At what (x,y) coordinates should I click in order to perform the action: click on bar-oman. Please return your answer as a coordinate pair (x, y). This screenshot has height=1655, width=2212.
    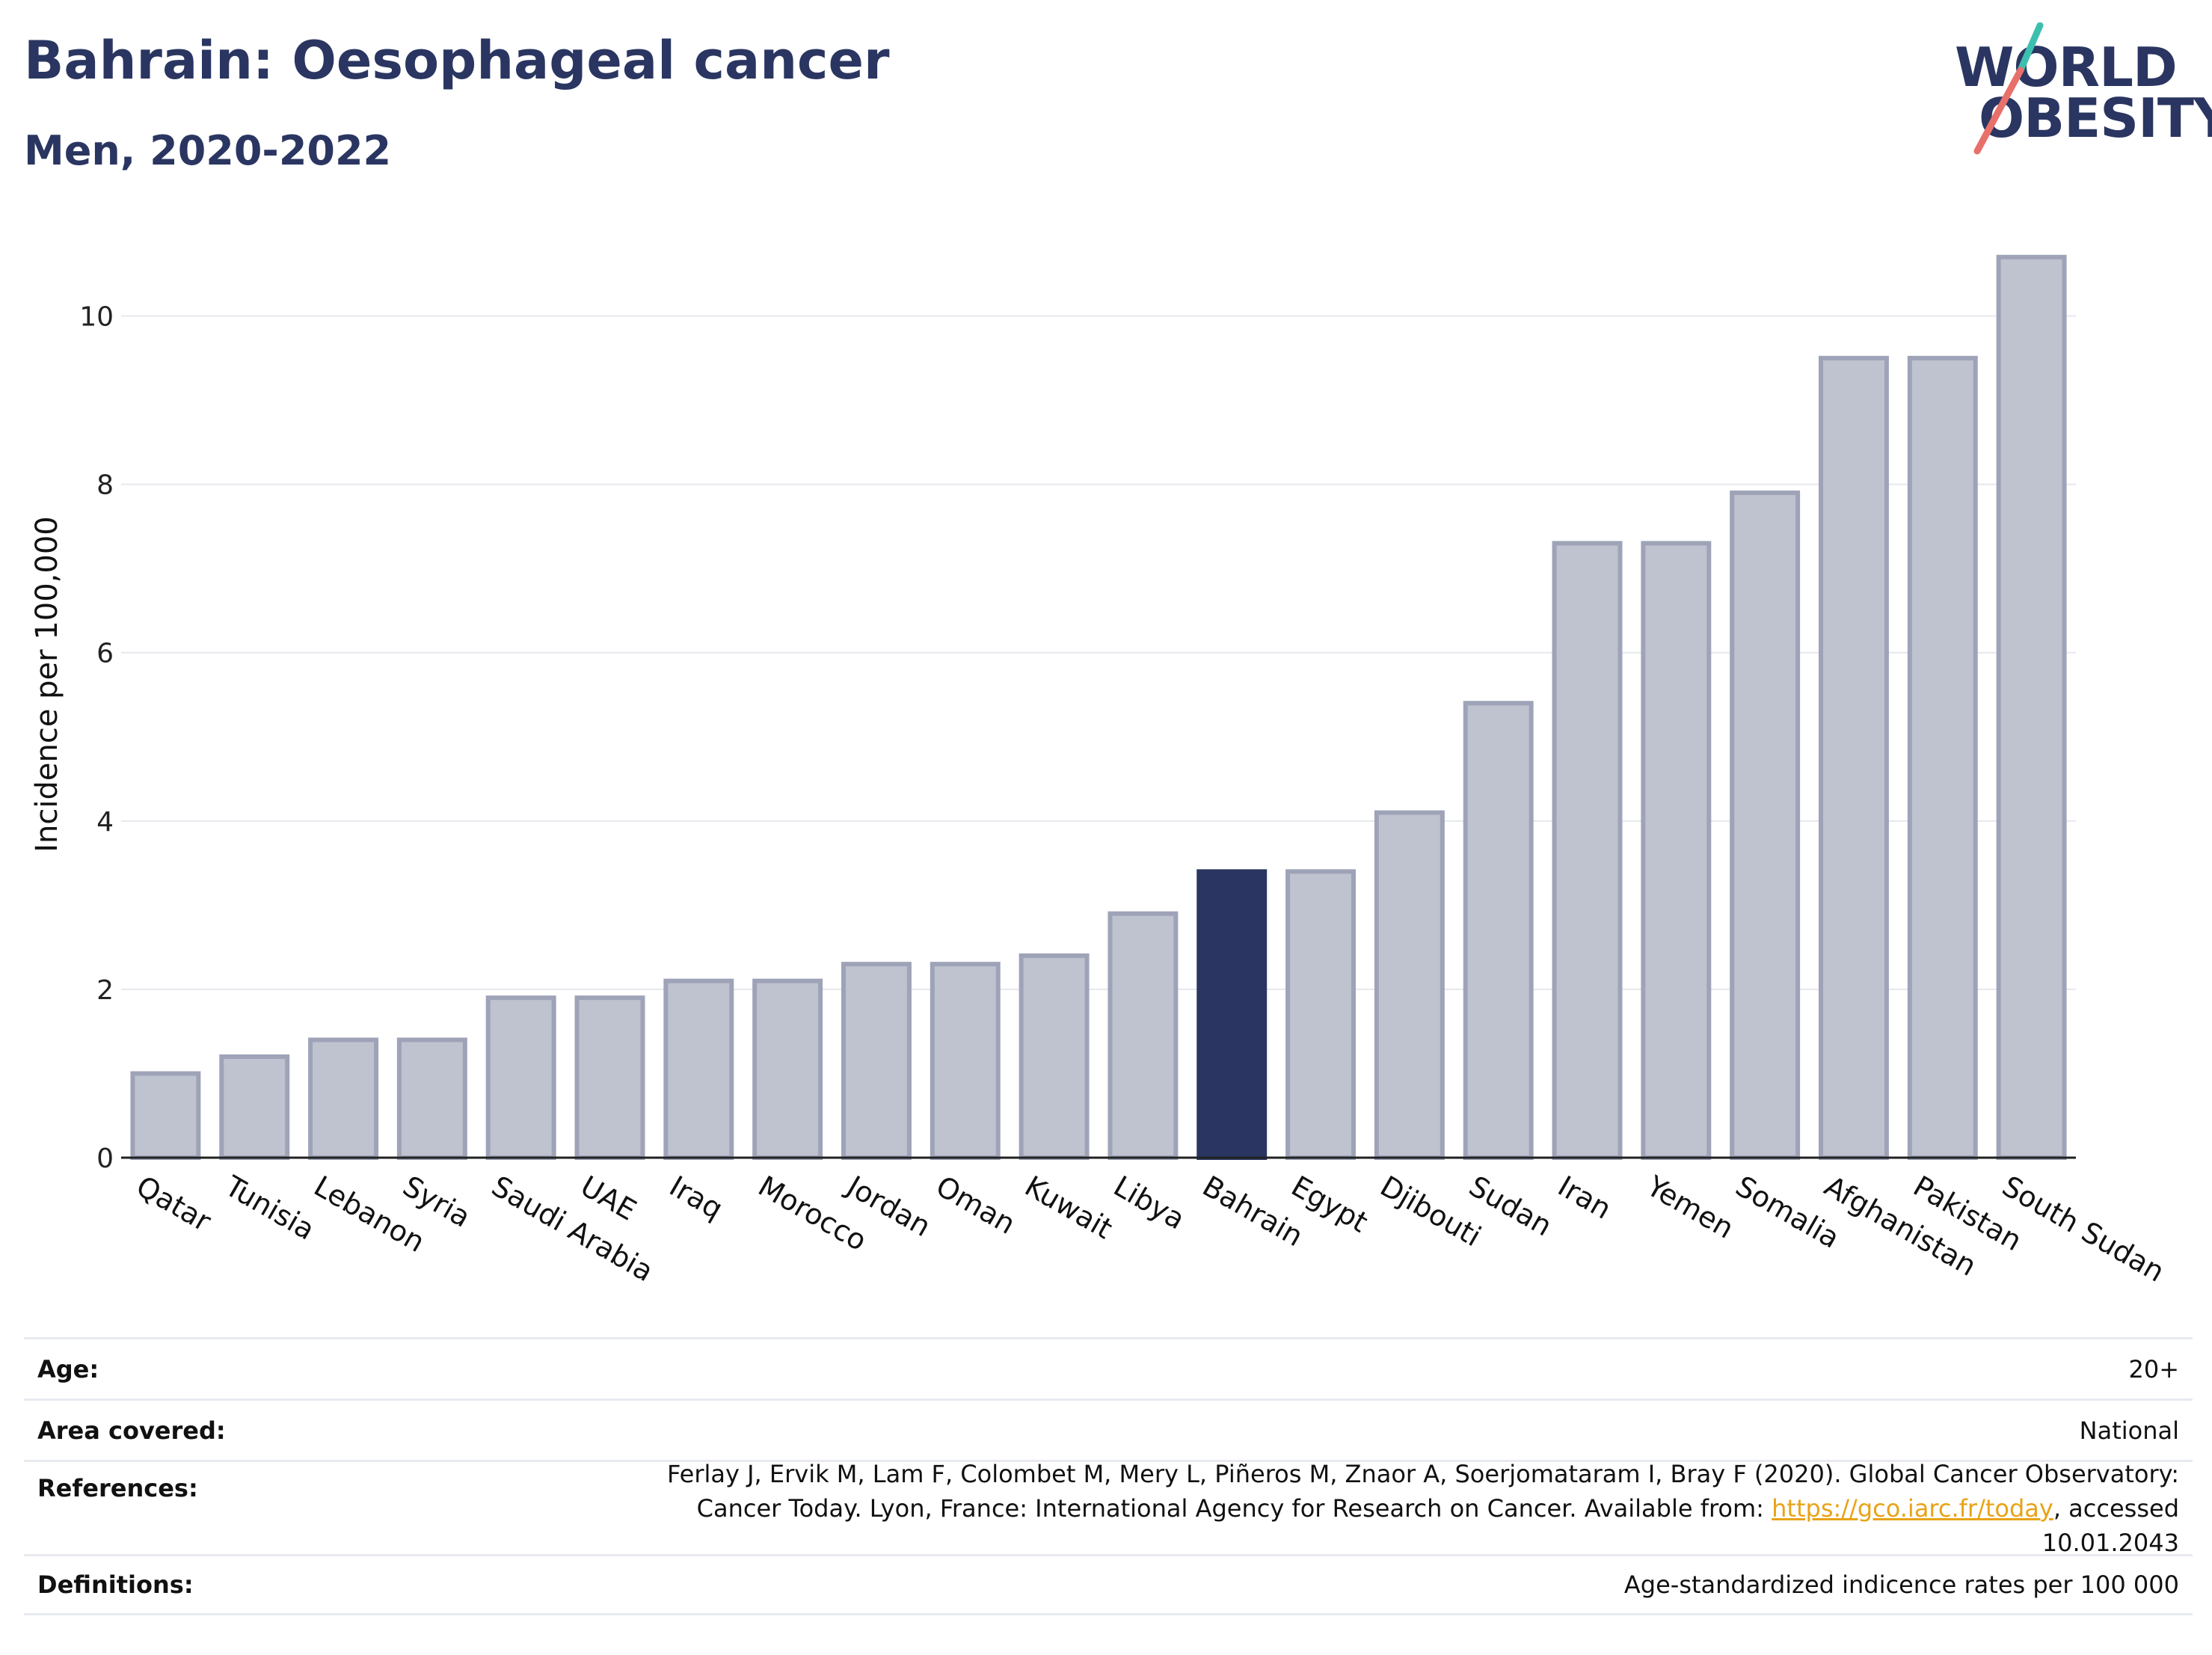
    Looking at the image, I should click on (965, 1061).